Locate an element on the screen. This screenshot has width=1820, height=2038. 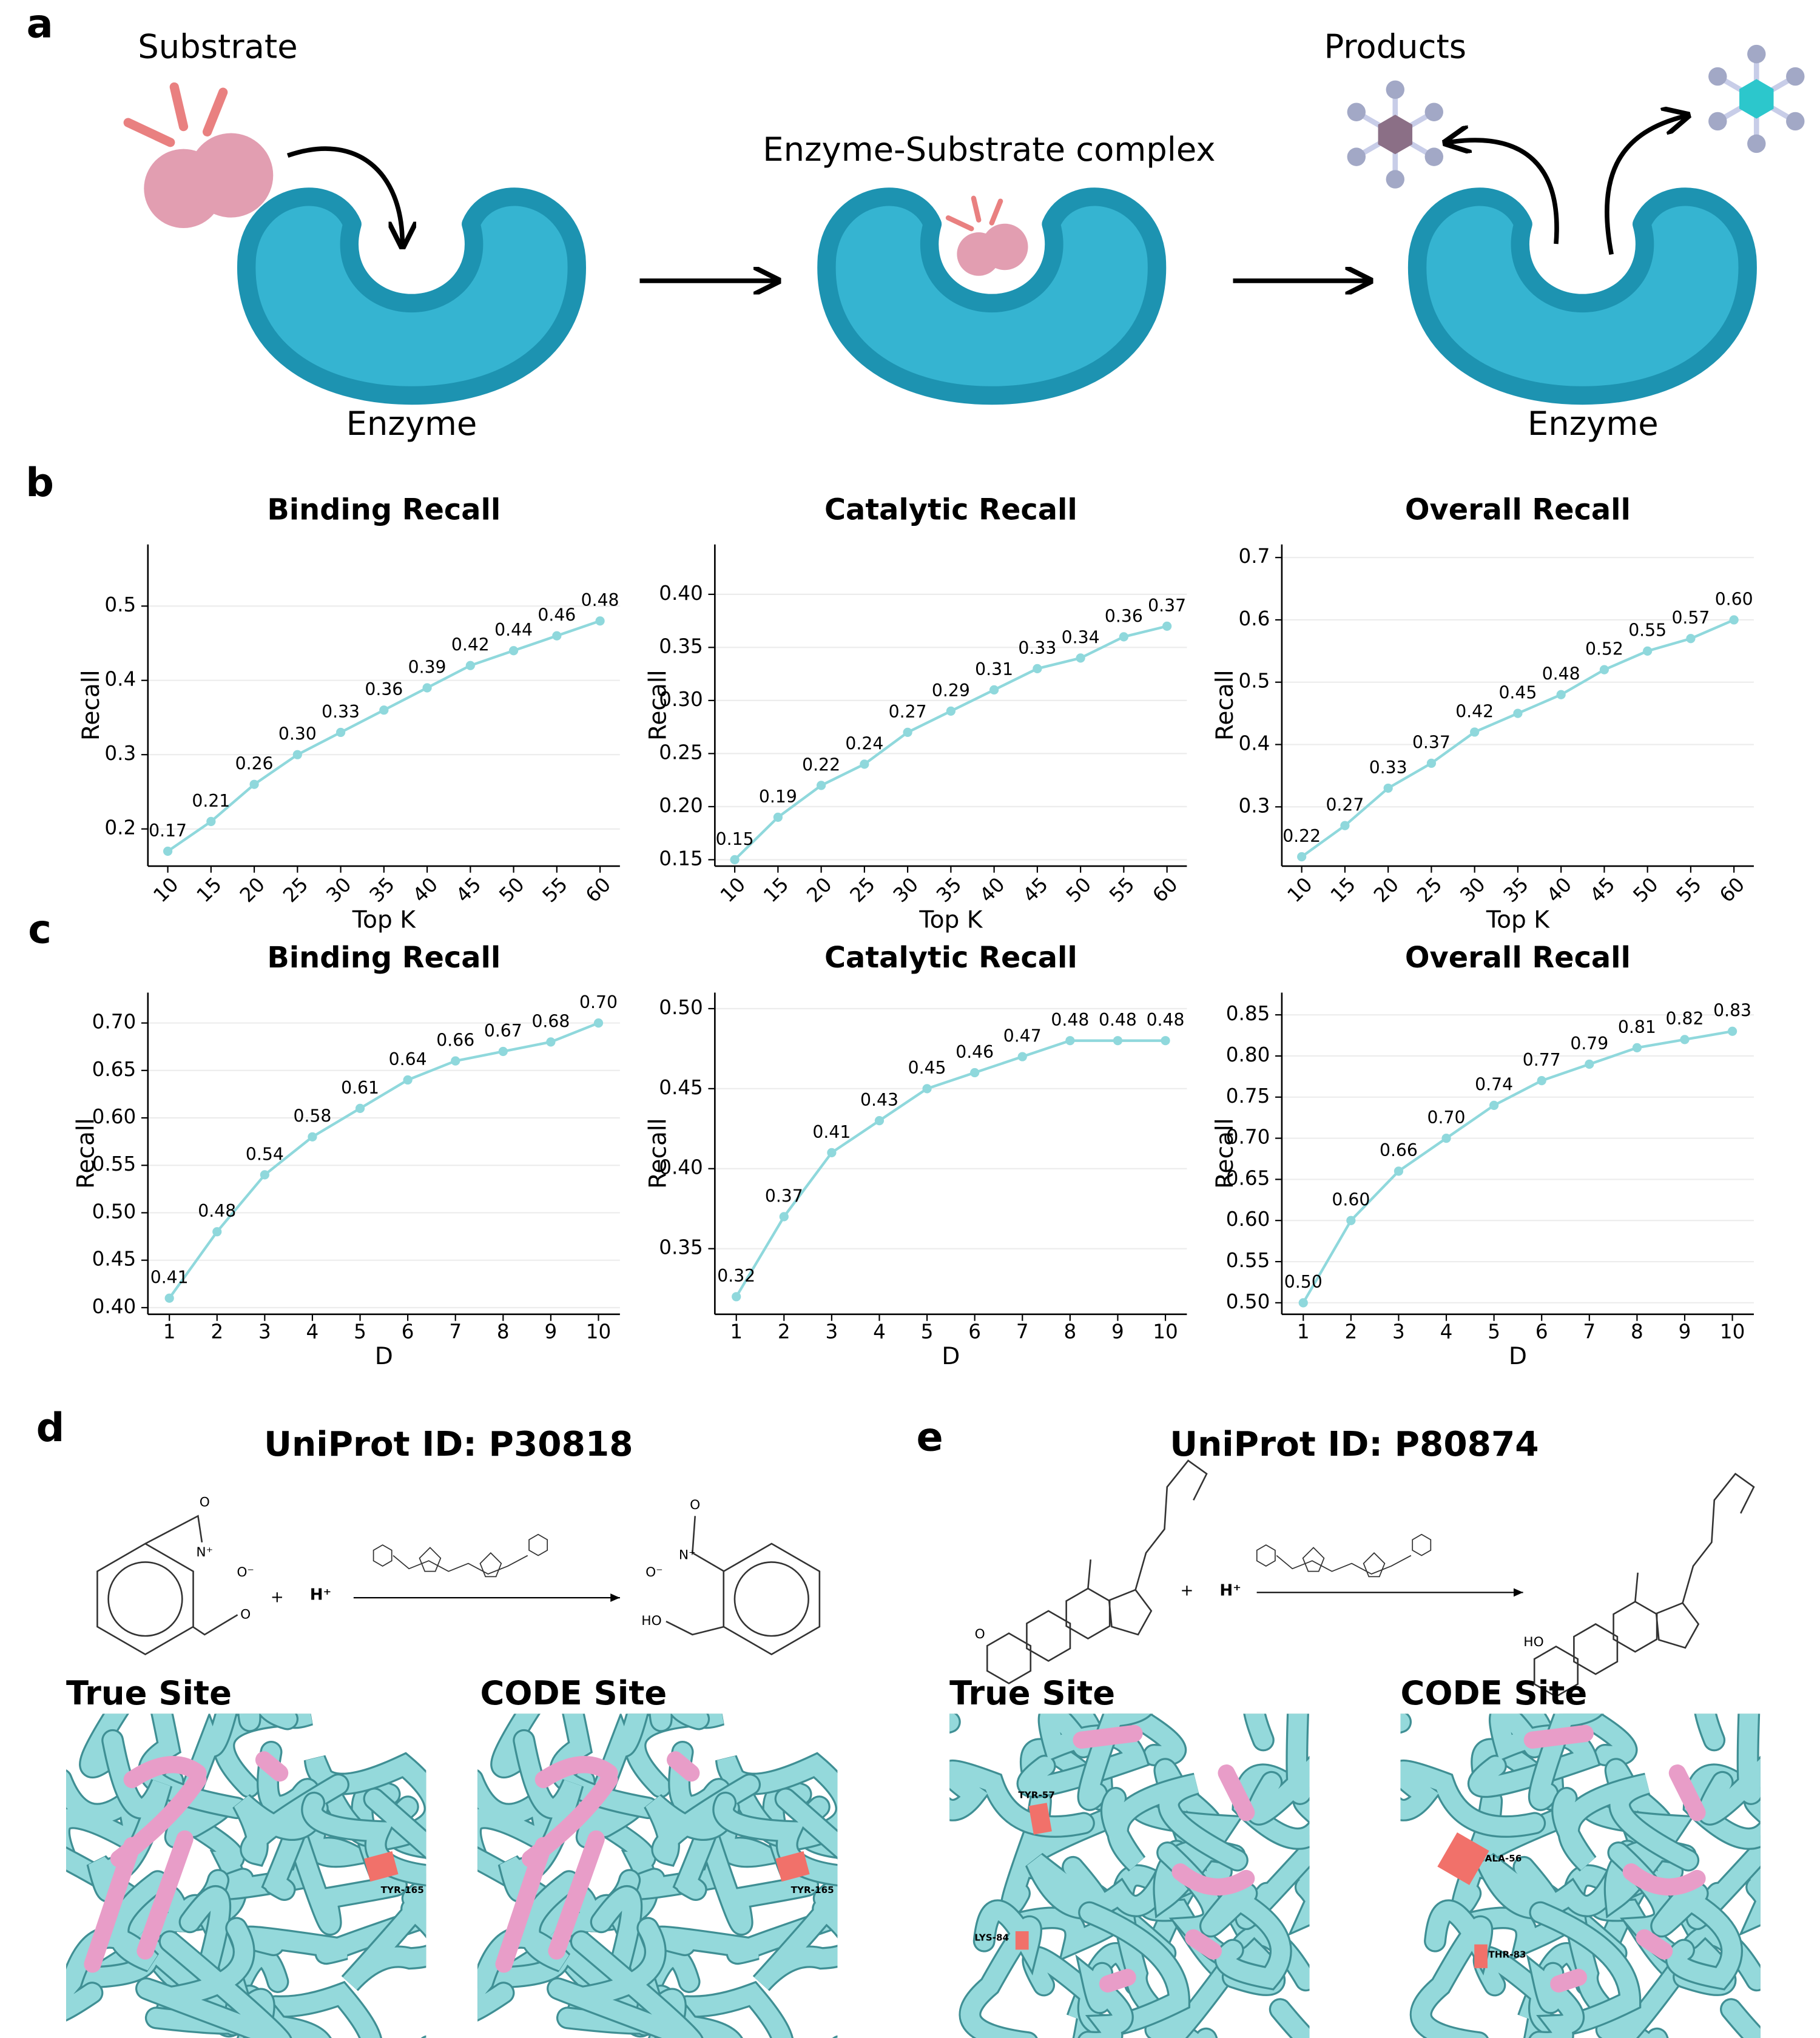
data-label: 0.66 is located at coordinates (1399, 1150).